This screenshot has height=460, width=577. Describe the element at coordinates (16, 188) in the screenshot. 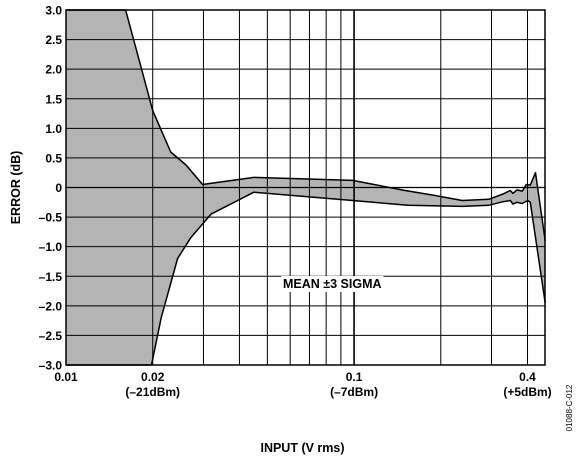

I see `y-axis-title: ERROR (dB)` at that location.